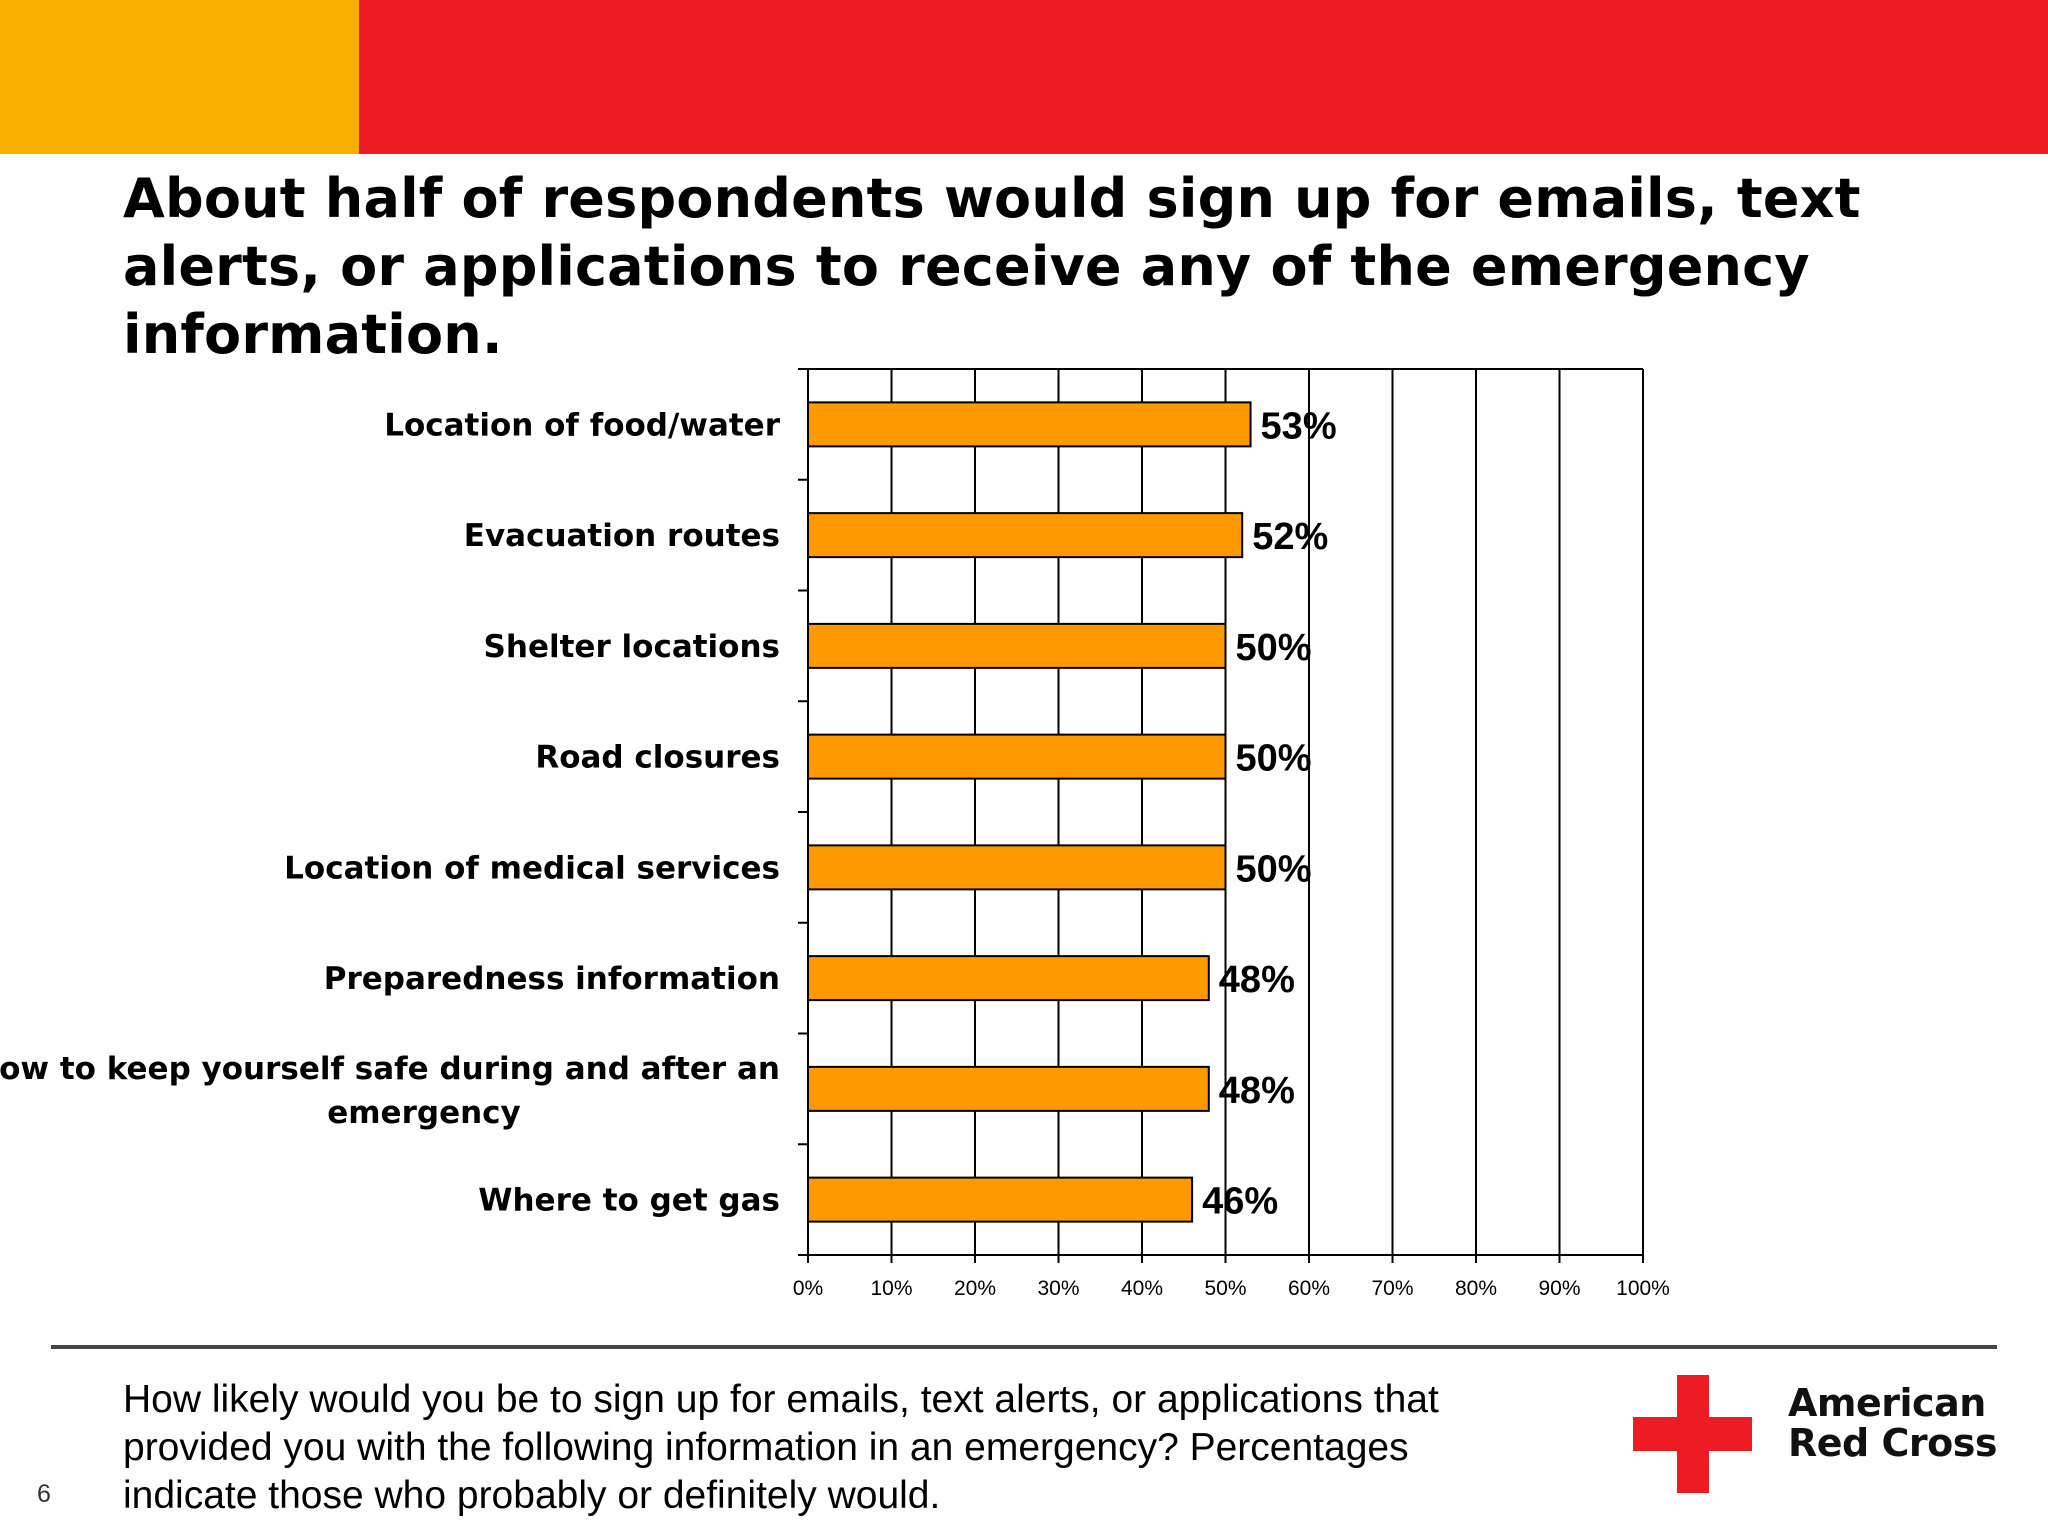  Describe the element at coordinates (629, 1201) in the screenshot. I see `category-label: Where to get gas` at that location.